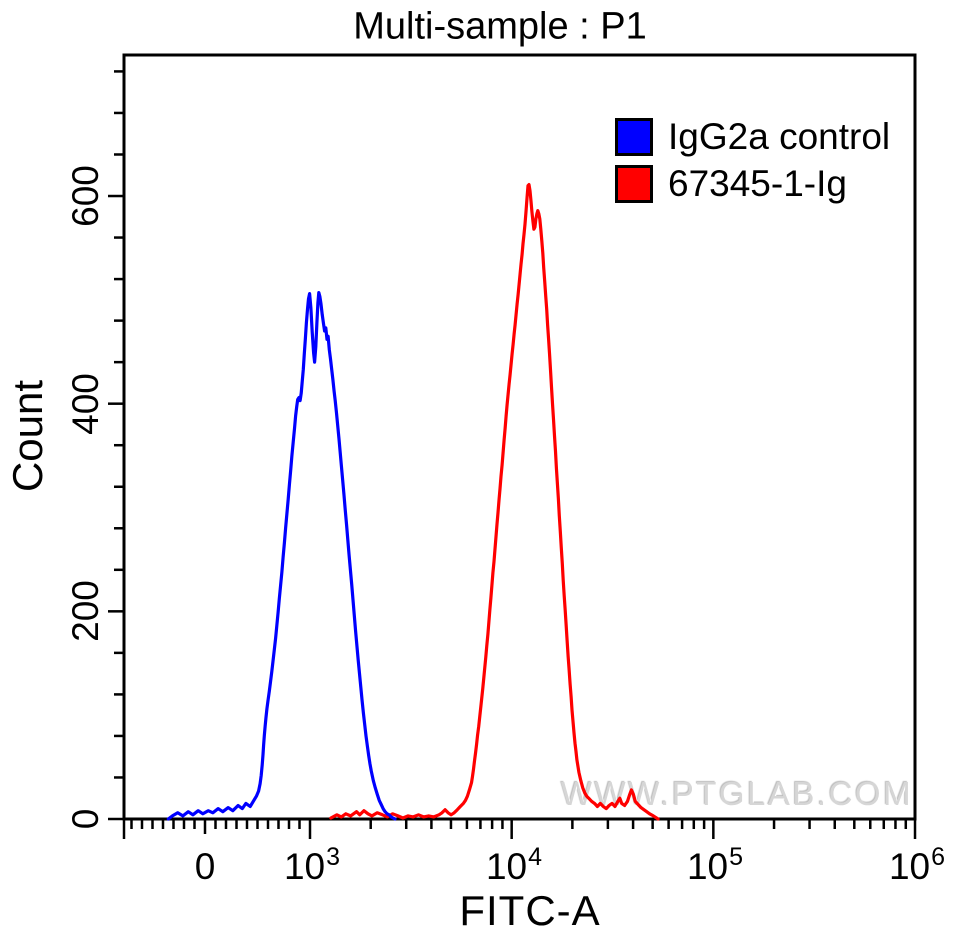 Image resolution: width=962 pixels, height=937 pixels. Describe the element at coordinates (333, 857) in the screenshot. I see `x-tick-exponent: 3` at that location.